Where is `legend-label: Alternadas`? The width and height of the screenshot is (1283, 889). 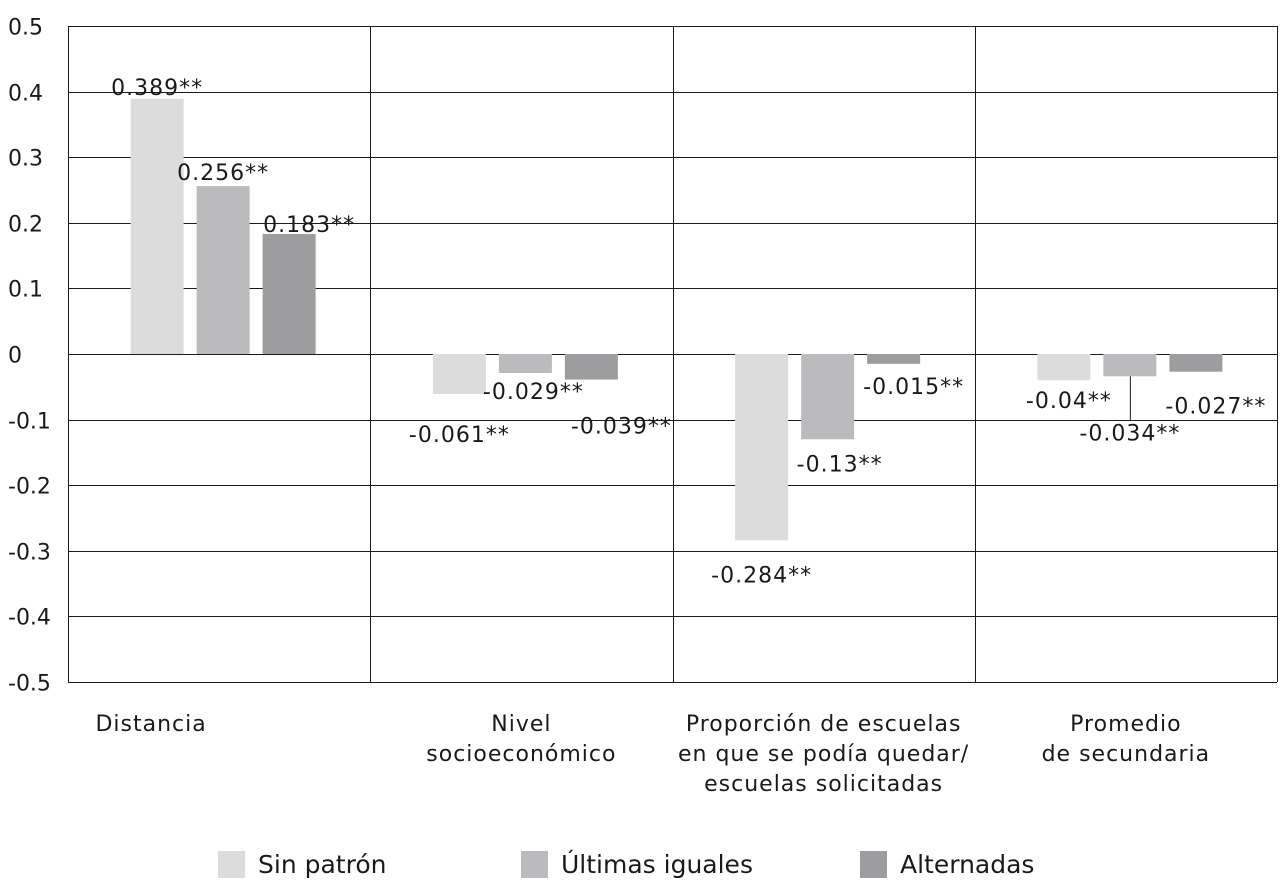 legend-label: Alternadas is located at coordinates (967, 864).